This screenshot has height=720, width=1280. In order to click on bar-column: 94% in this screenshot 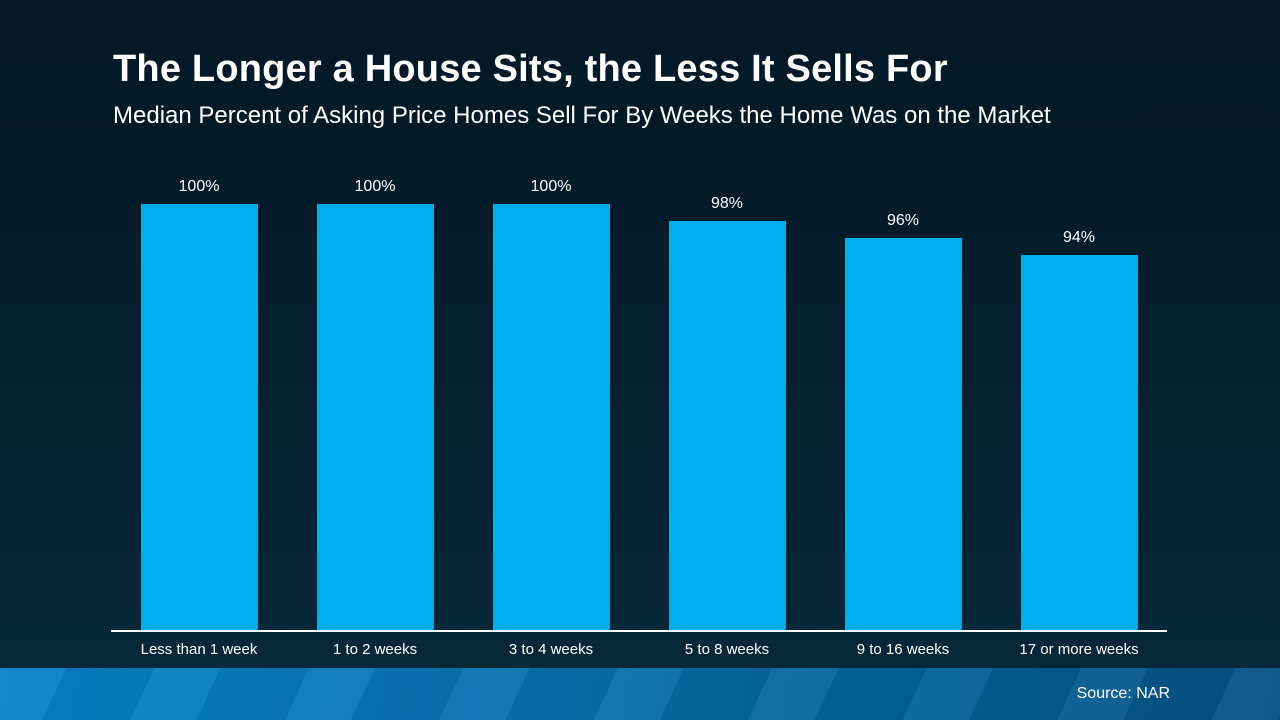, I will do `click(1079, 430)`.